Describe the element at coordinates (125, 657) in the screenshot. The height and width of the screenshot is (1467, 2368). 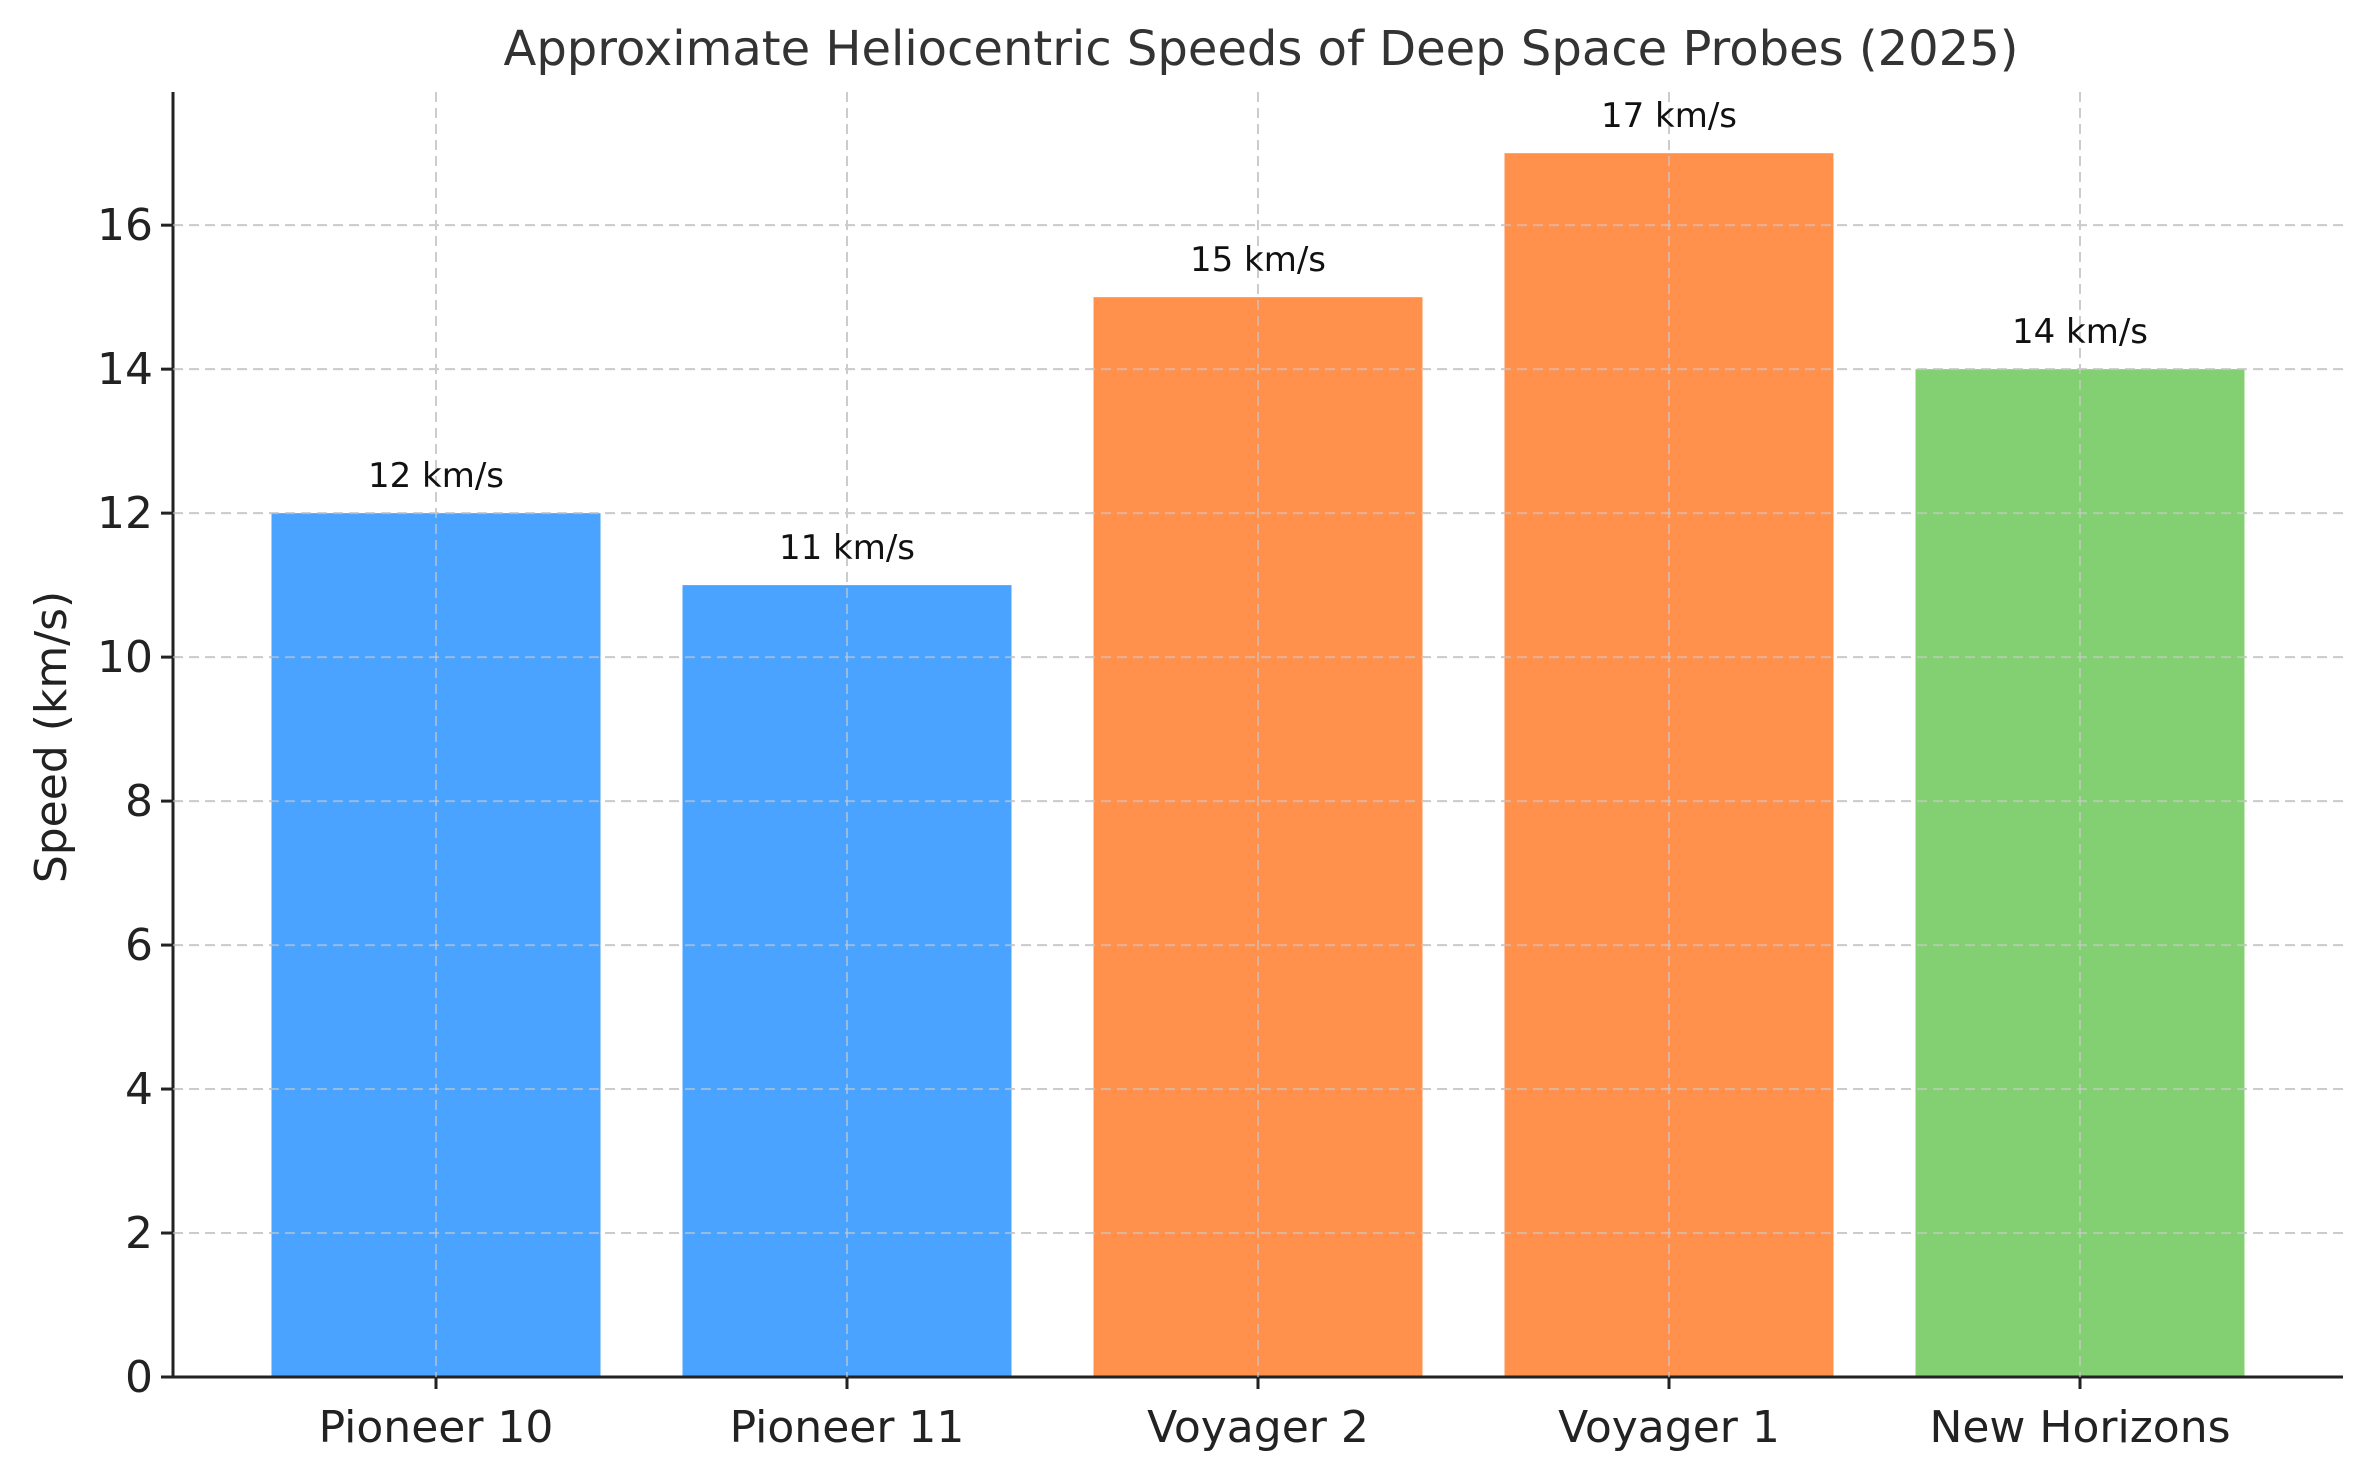
I see `y-tick-label: 10` at that location.